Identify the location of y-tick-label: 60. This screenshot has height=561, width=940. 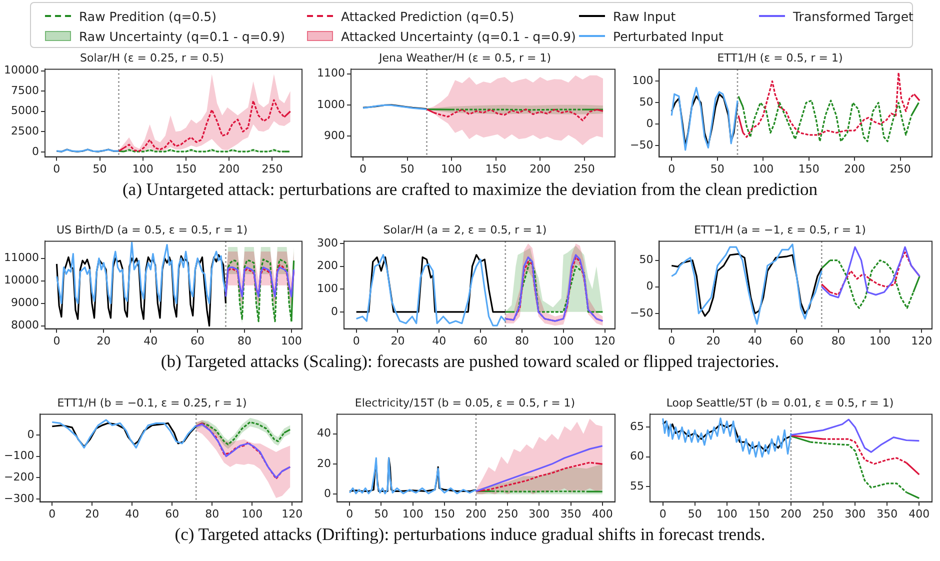
(637, 456).